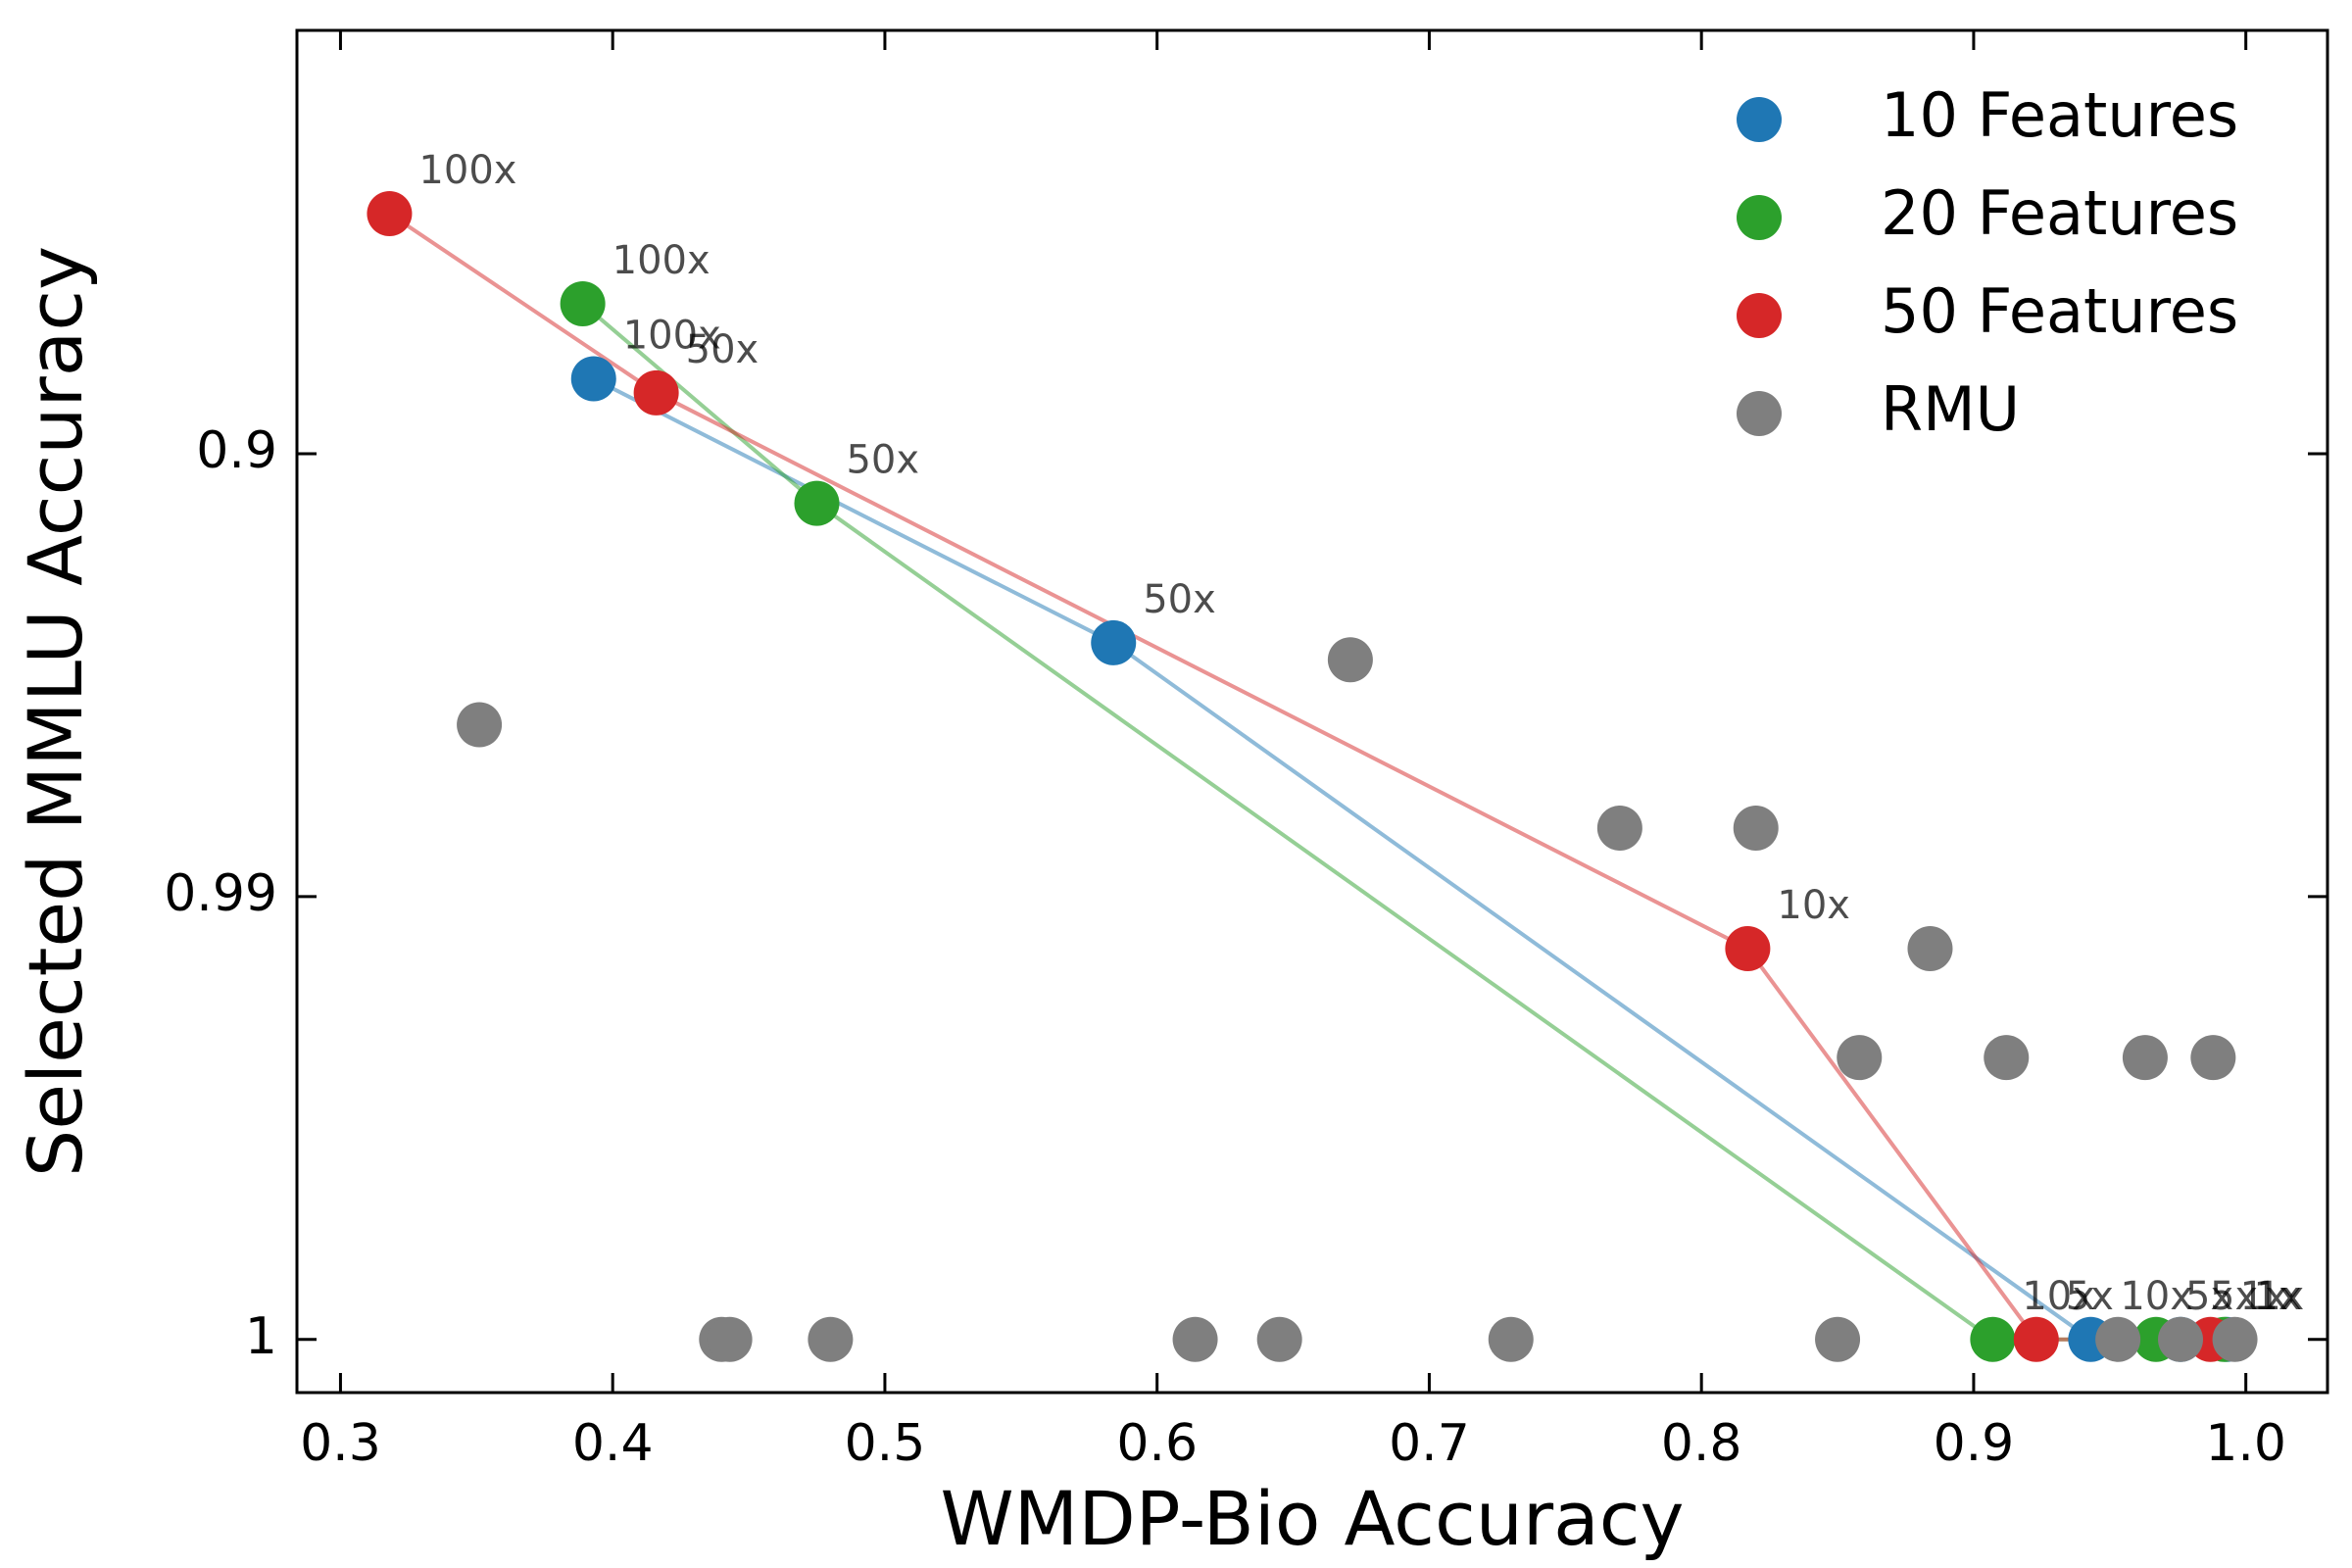 This screenshot has width=2352, height=1568. Describe the element at coordinates (1701, 1443) in the screenshot. I see `x-tick-label: 0.8` at that location.